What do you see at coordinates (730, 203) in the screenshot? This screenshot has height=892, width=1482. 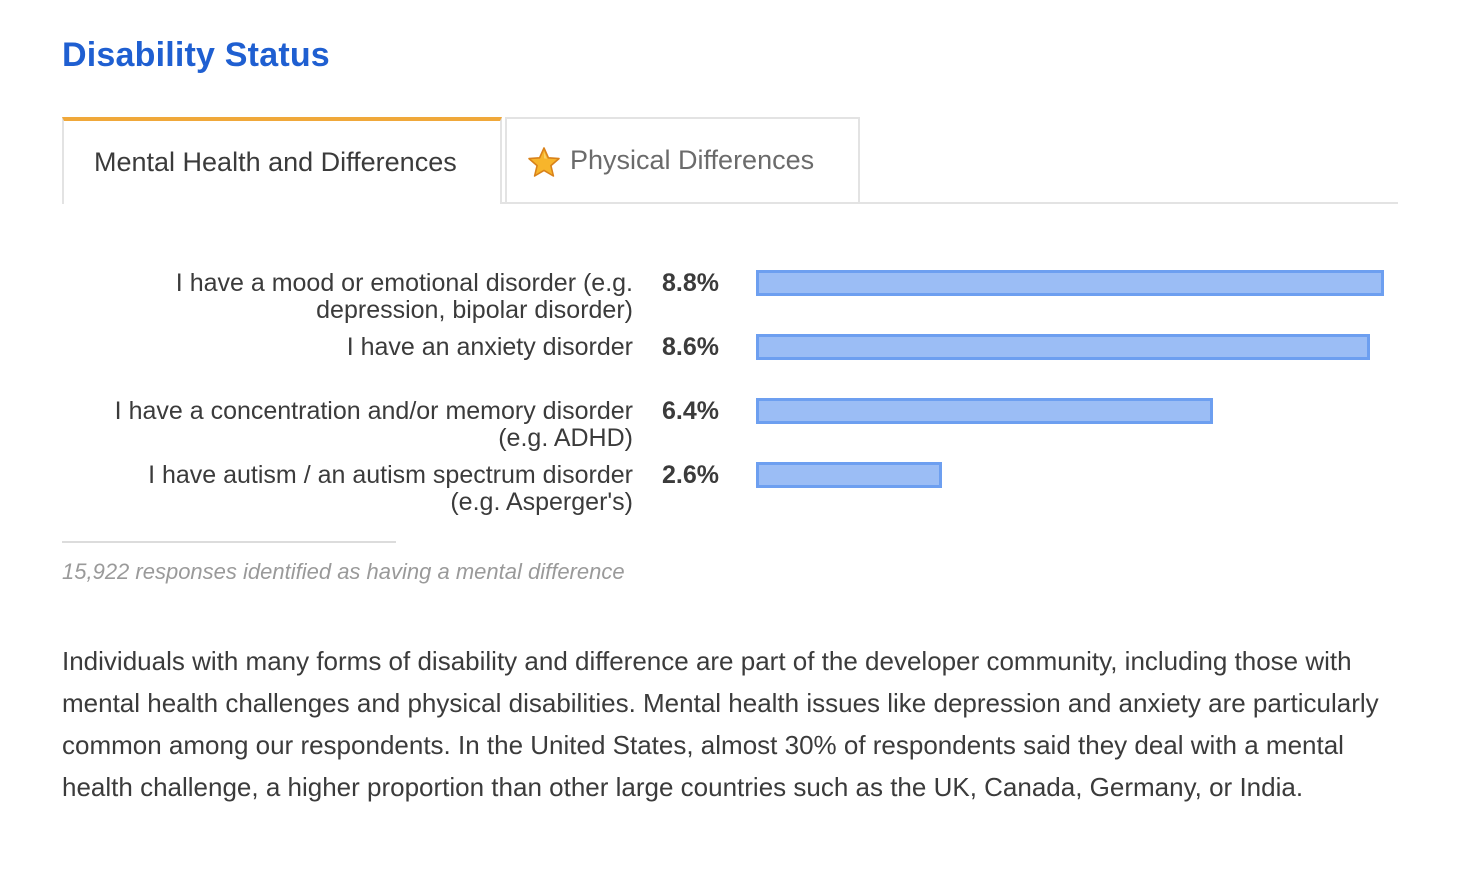 I see `tab-bar-baseline` at bounding box center [730, 203].